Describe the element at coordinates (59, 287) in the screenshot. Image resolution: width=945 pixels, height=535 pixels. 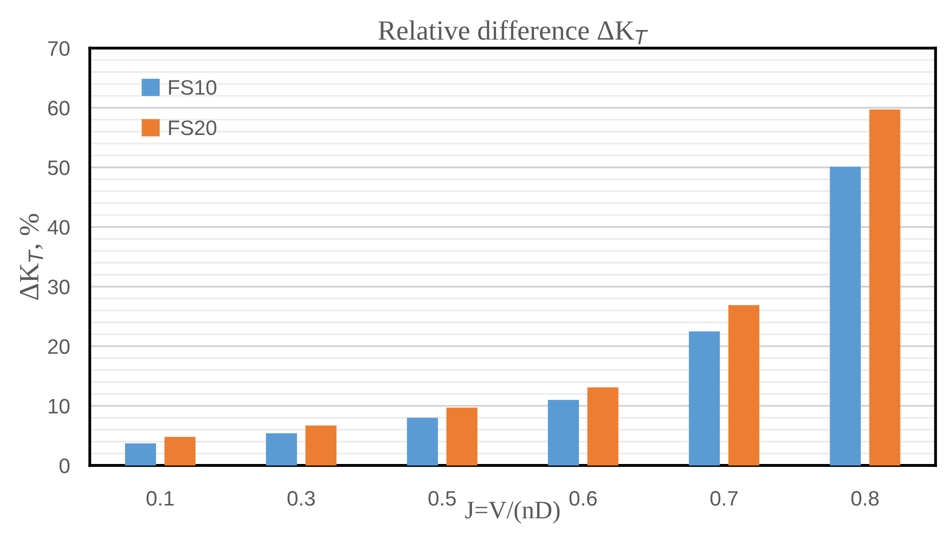
I see `y-tick-label: 30` at that location.